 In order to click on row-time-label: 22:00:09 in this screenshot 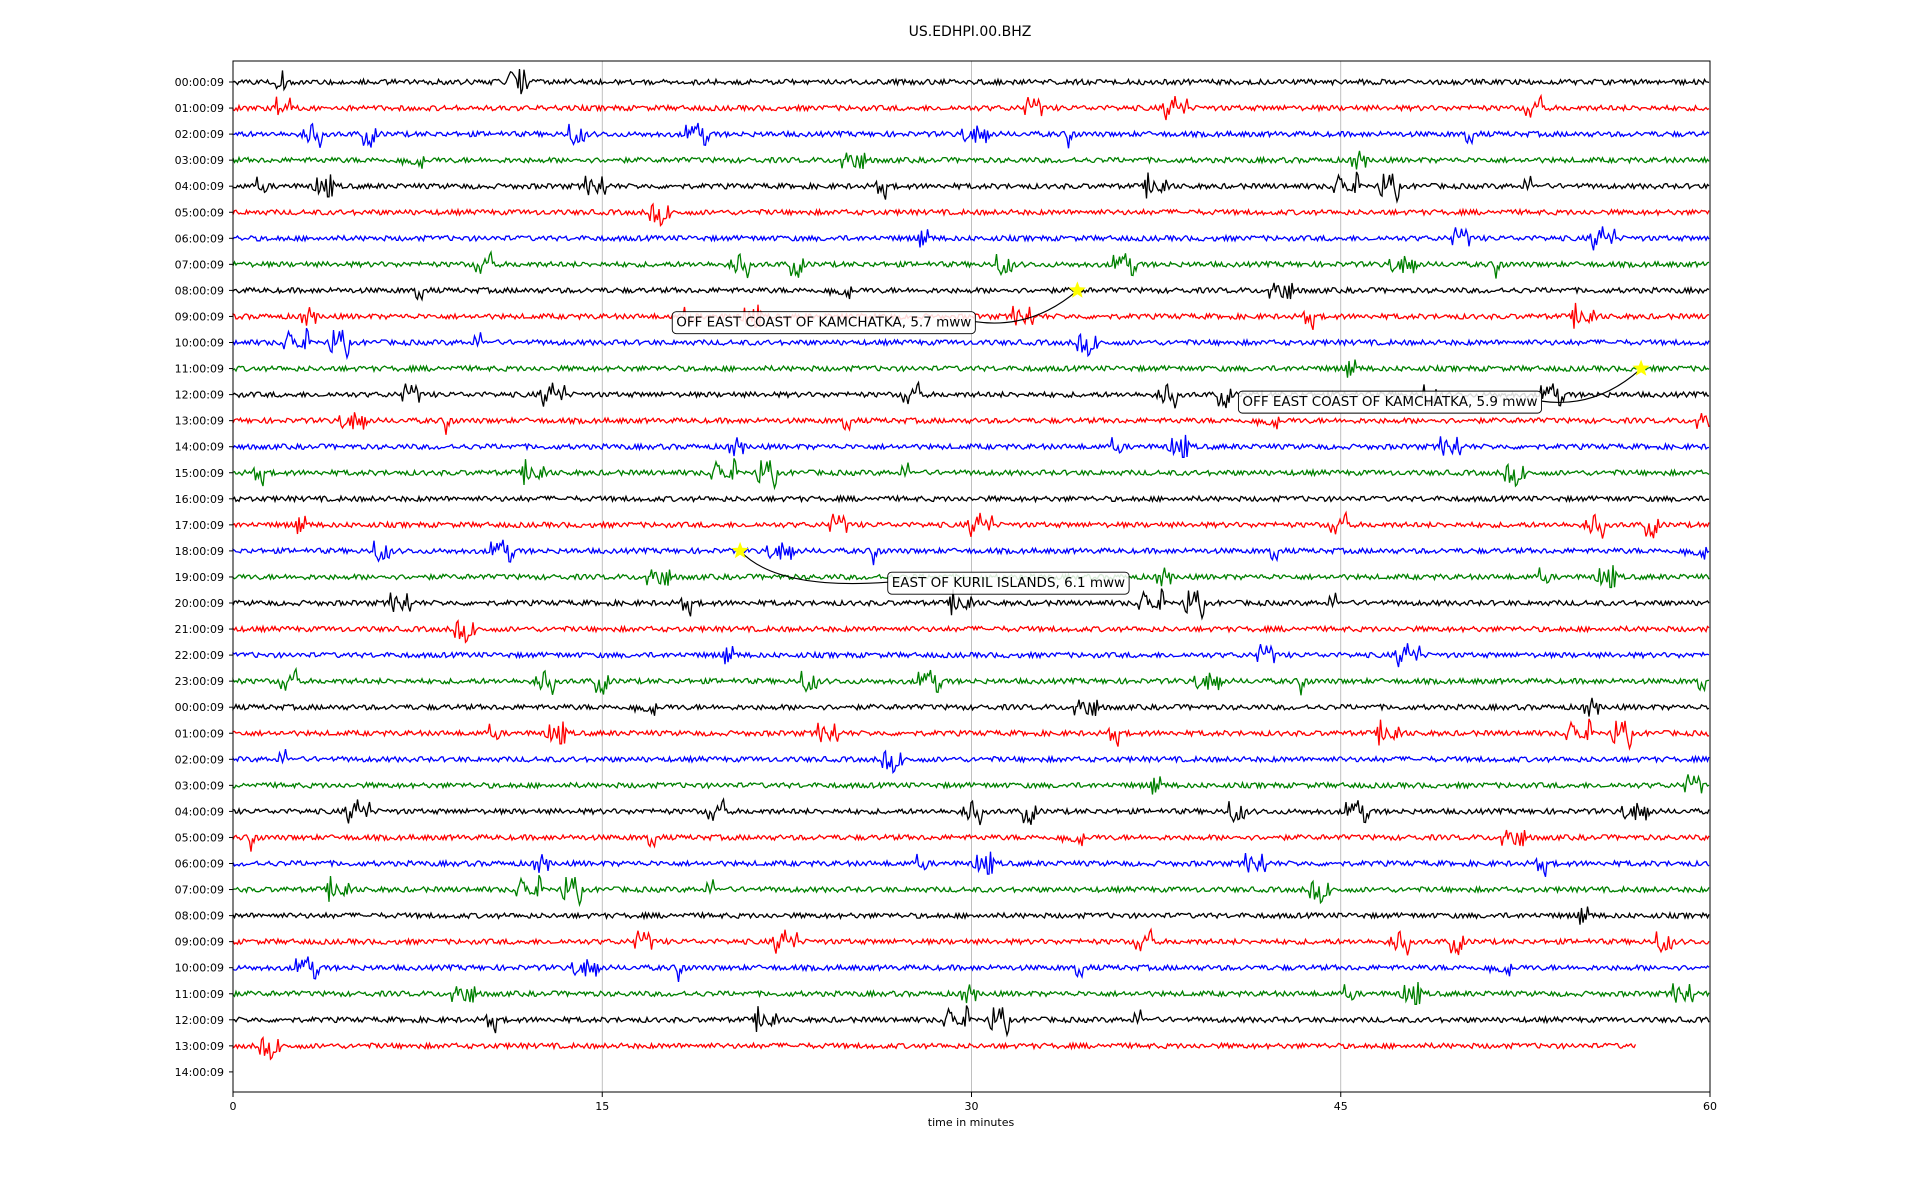, I will do `click(199, 655)`.